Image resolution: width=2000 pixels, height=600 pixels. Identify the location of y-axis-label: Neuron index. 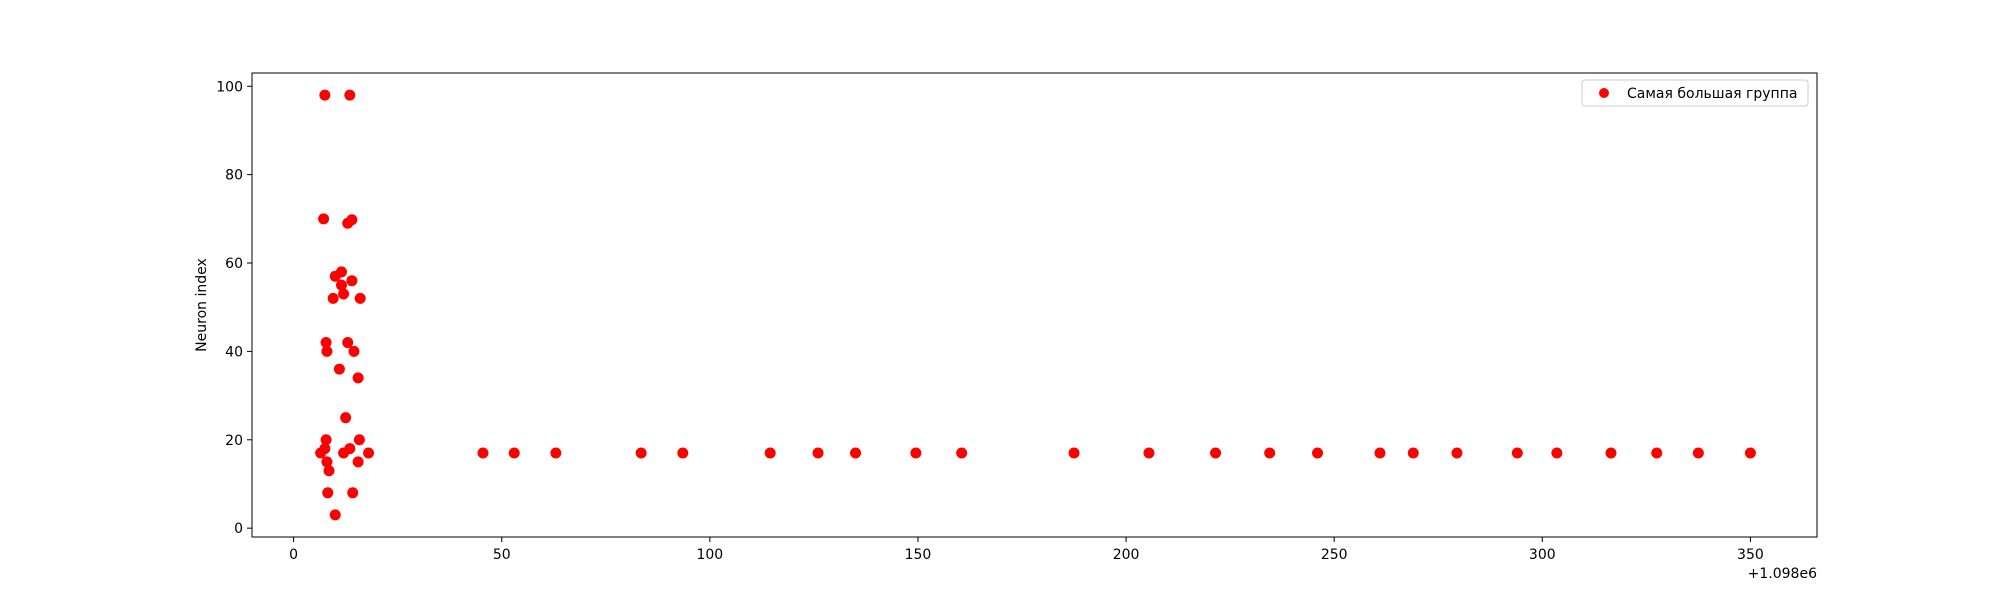
(202, 305).